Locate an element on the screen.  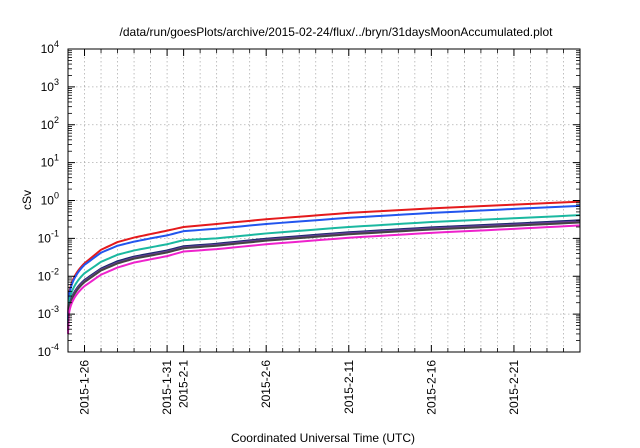
y-tick-label: 10⁻¹ is located at coordinates (48, 236).